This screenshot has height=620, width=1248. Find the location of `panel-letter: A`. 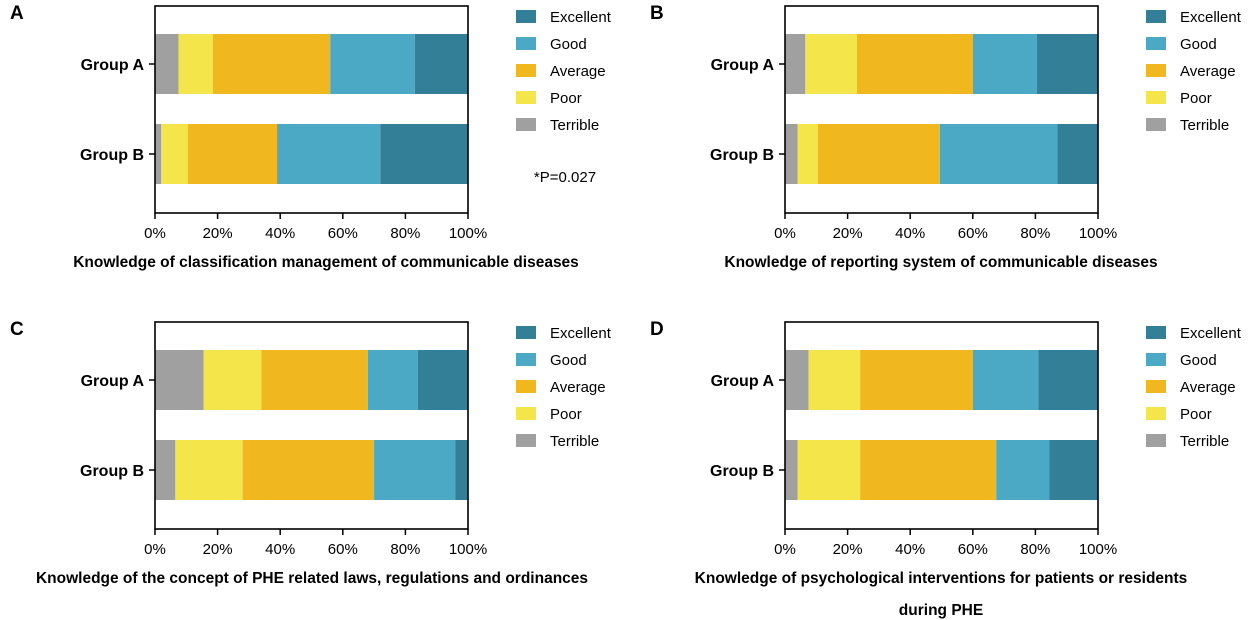

panel-letter: A is located at coordinates (17, 13).